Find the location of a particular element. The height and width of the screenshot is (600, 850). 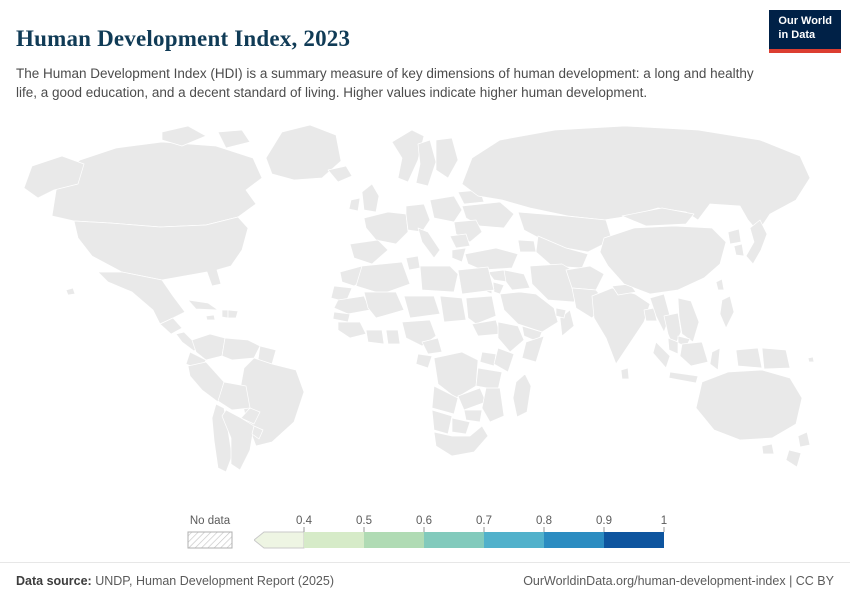

region-uganda is located at coordinates (488, 359).